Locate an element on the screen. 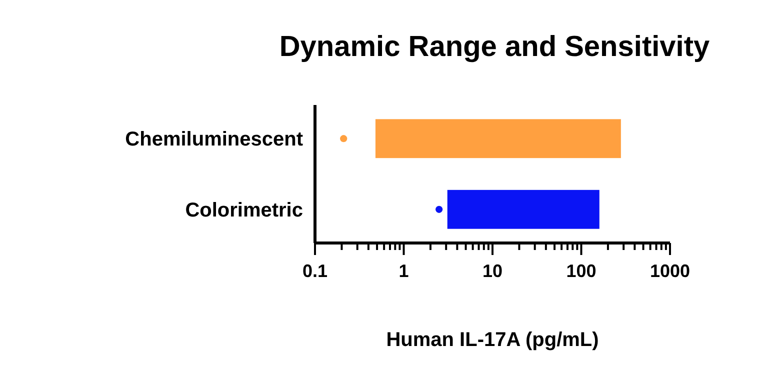 The height and width of the screenshot is (377, 768). x-tick-label: 0.1 is located at coordinates (315, 271).